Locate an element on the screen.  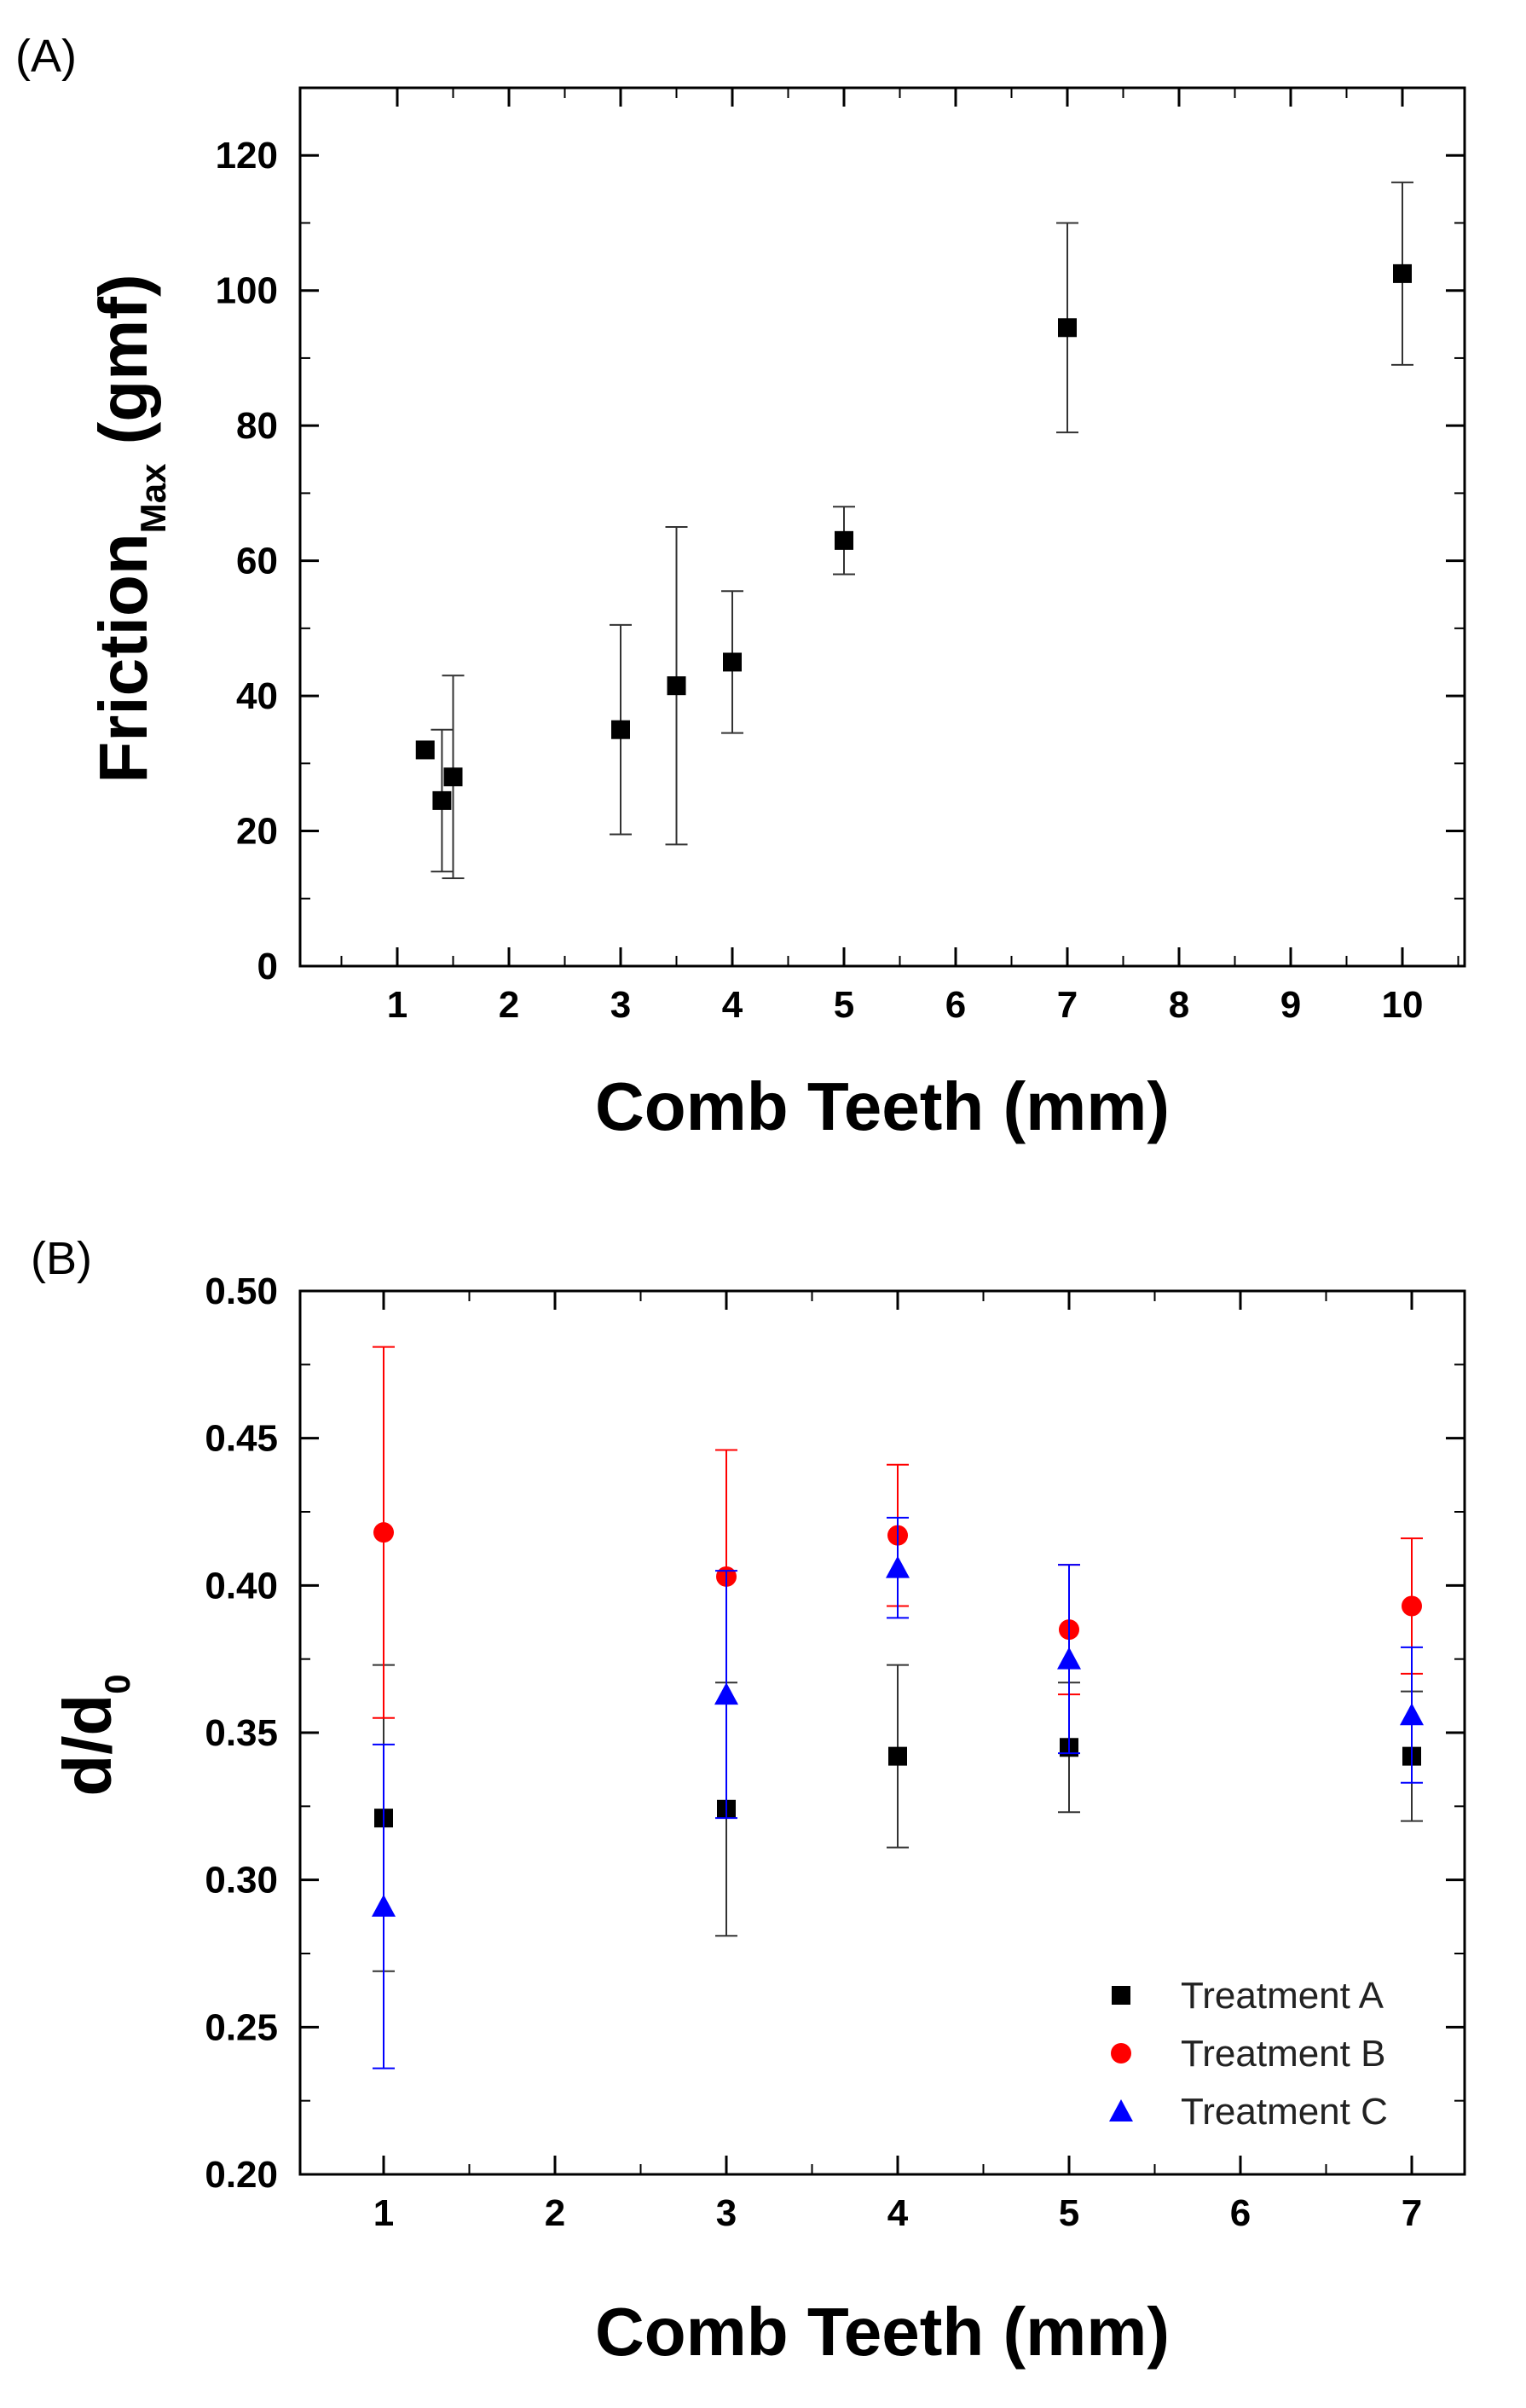
panel-b-legend: Treatment A Treatment B Treatment C is located at coordinates (1249, 2054).